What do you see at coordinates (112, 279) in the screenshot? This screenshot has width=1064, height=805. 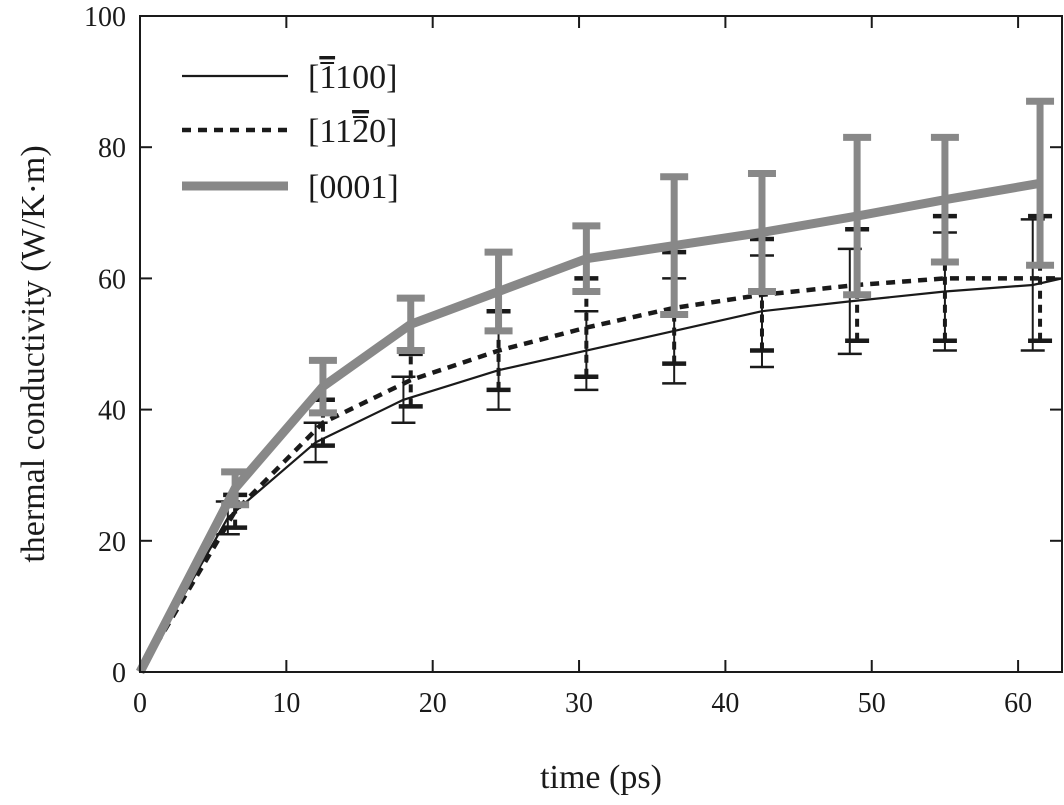 I see `y-tick-label: 60` at bounding box center [112, 279].